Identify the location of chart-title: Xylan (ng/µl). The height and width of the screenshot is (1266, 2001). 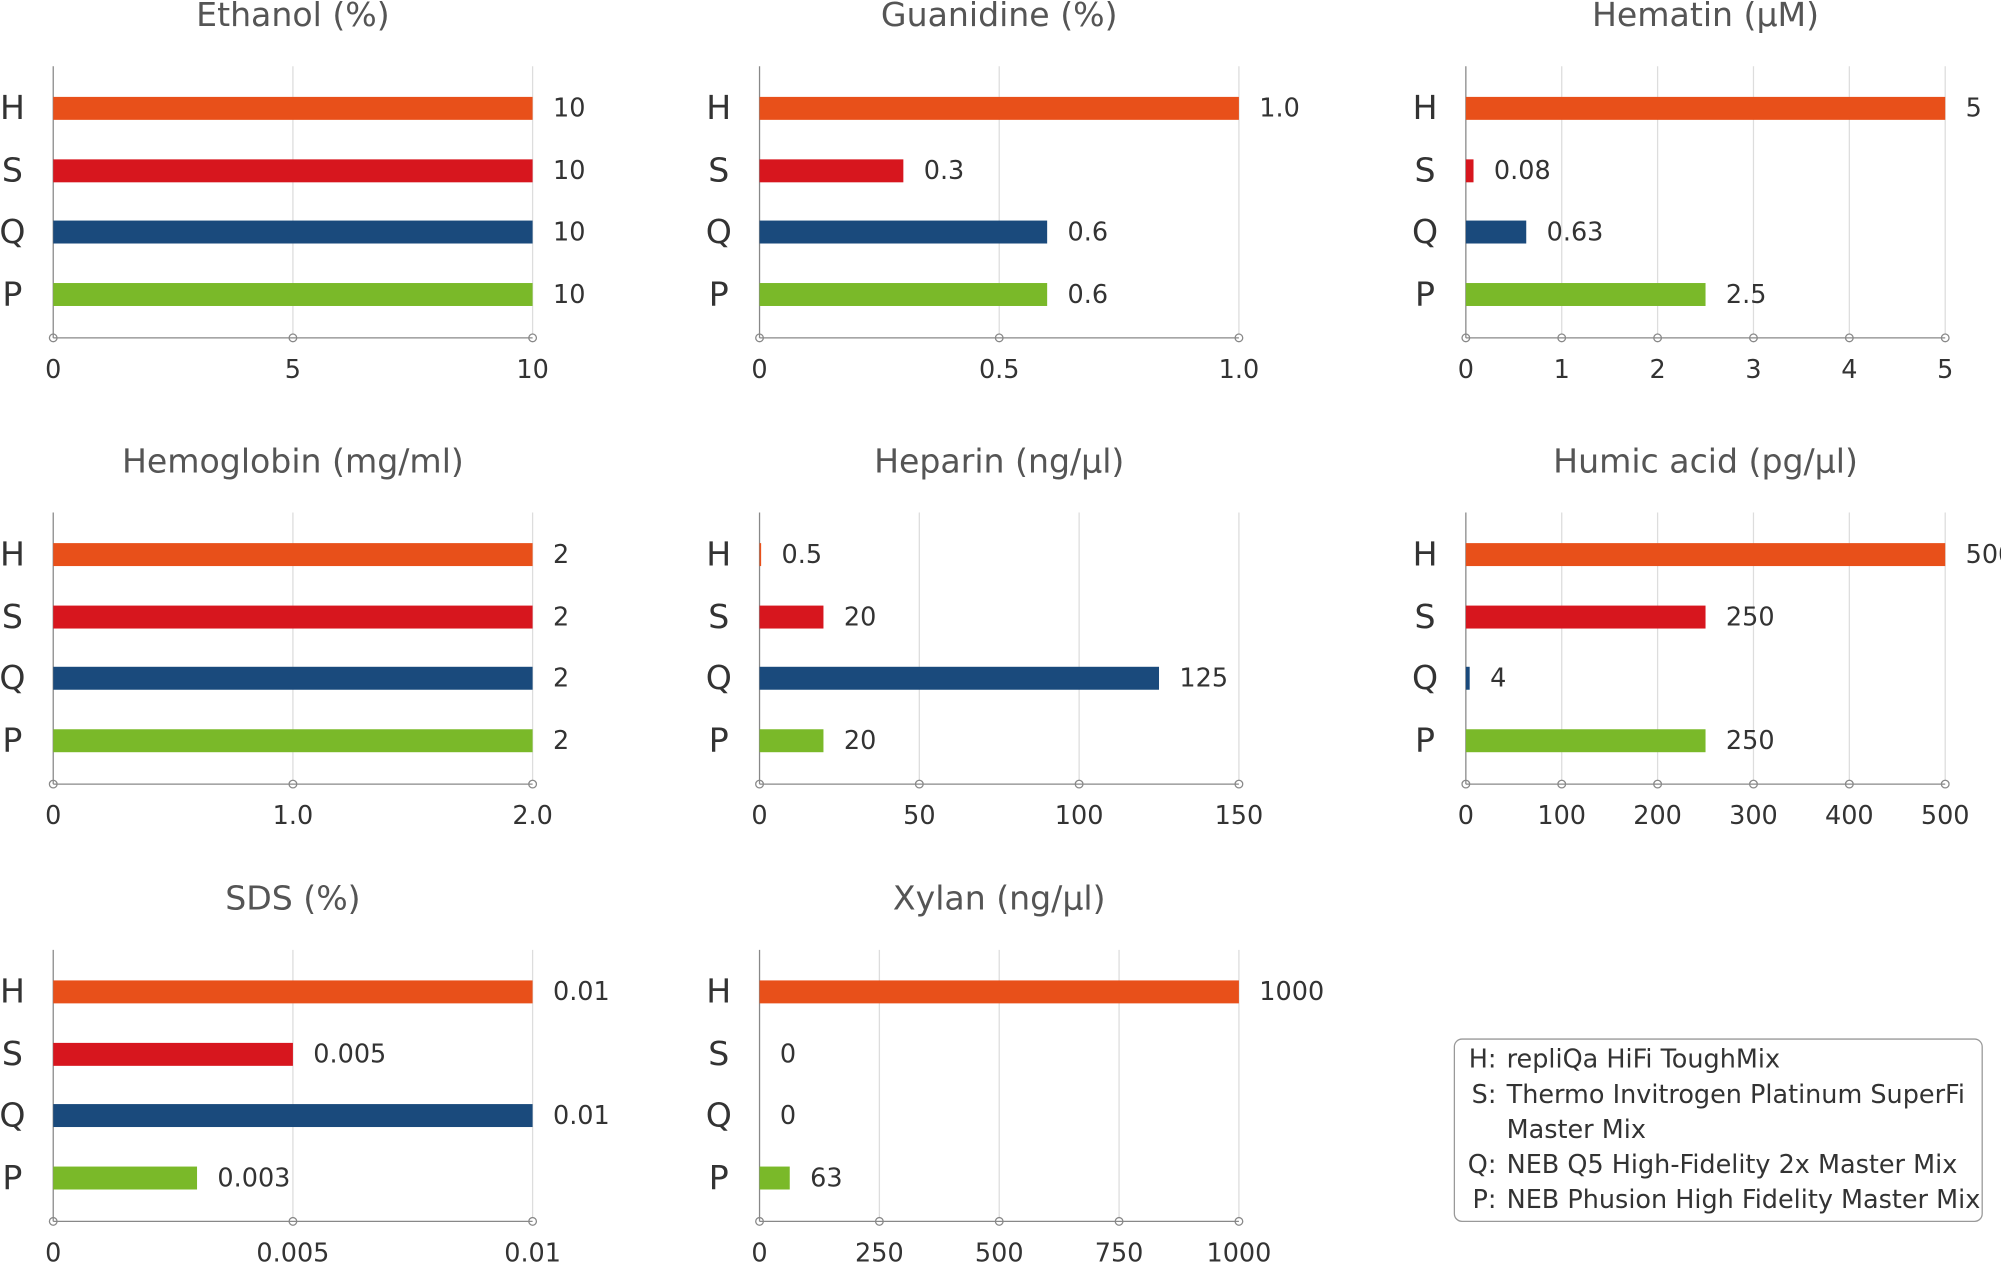
(999, 898).